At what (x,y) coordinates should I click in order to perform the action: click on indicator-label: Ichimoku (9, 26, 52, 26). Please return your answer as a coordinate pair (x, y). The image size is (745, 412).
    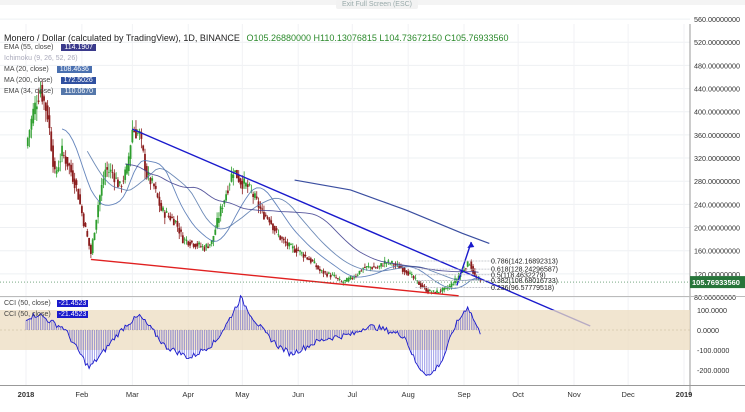
    Looking at the image, I should click on (41, 58).